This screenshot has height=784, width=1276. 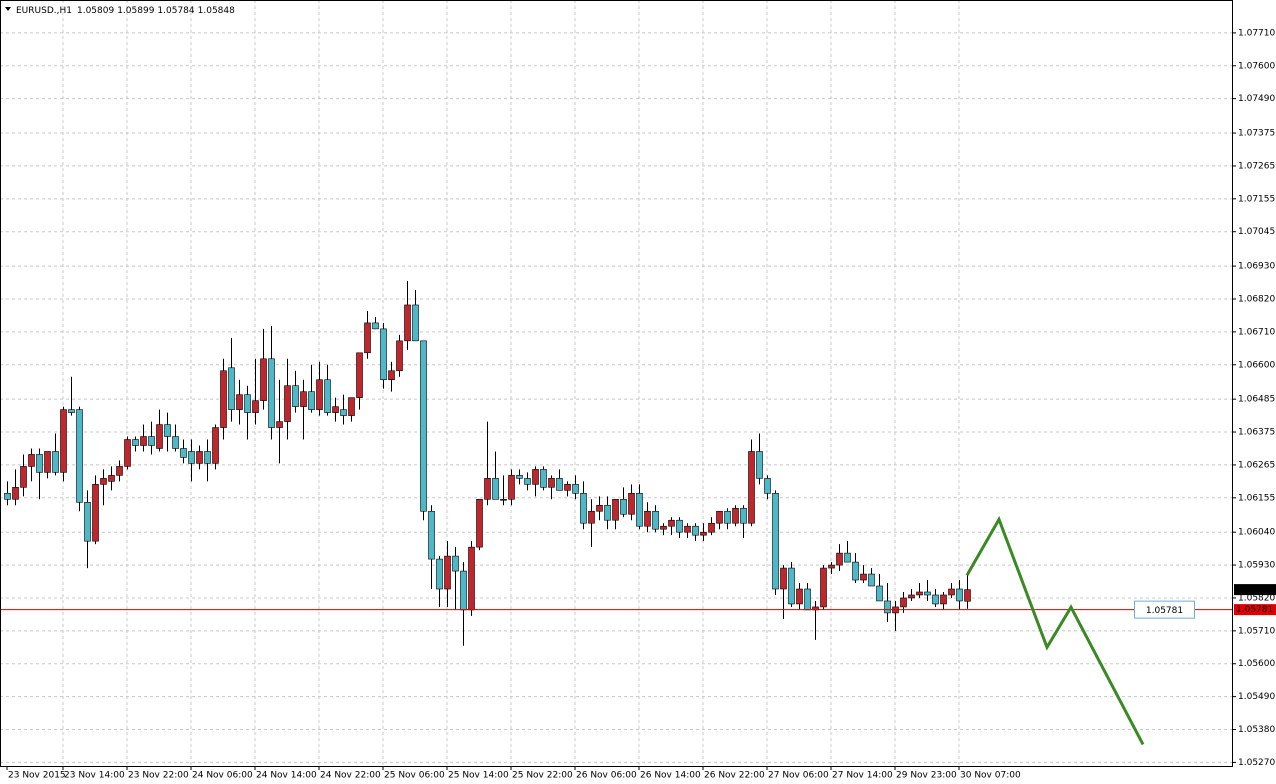 What do you see at coordinates (1256, 99) in the screenshot?
I see `y-tick-label: 1.07490` at bounding box center [1256, 99].